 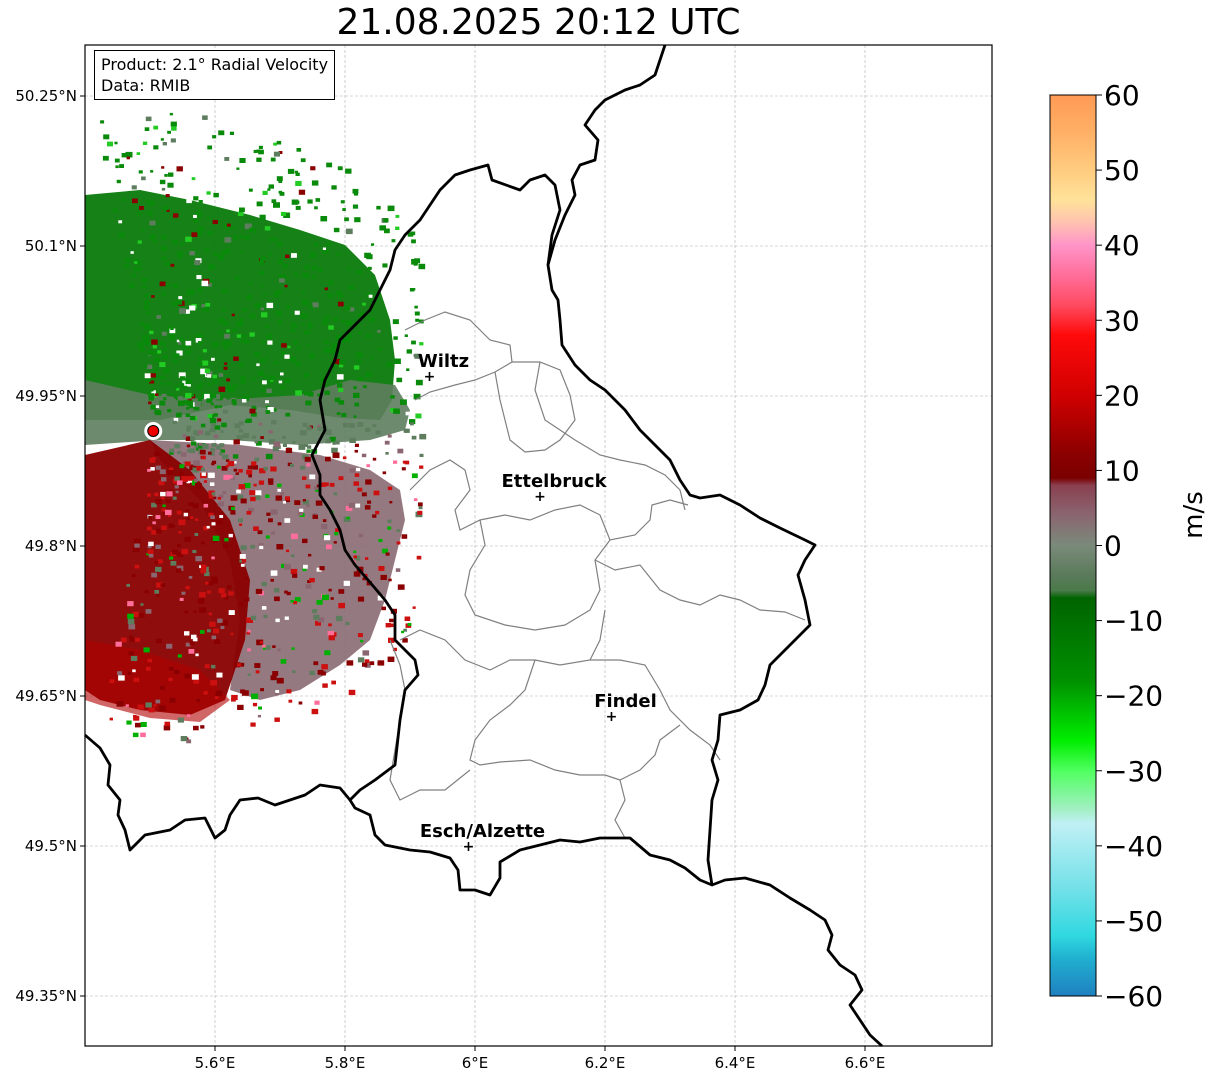 I want to click on colorbar-tick-label: 10, so click(x=1122, y=470).